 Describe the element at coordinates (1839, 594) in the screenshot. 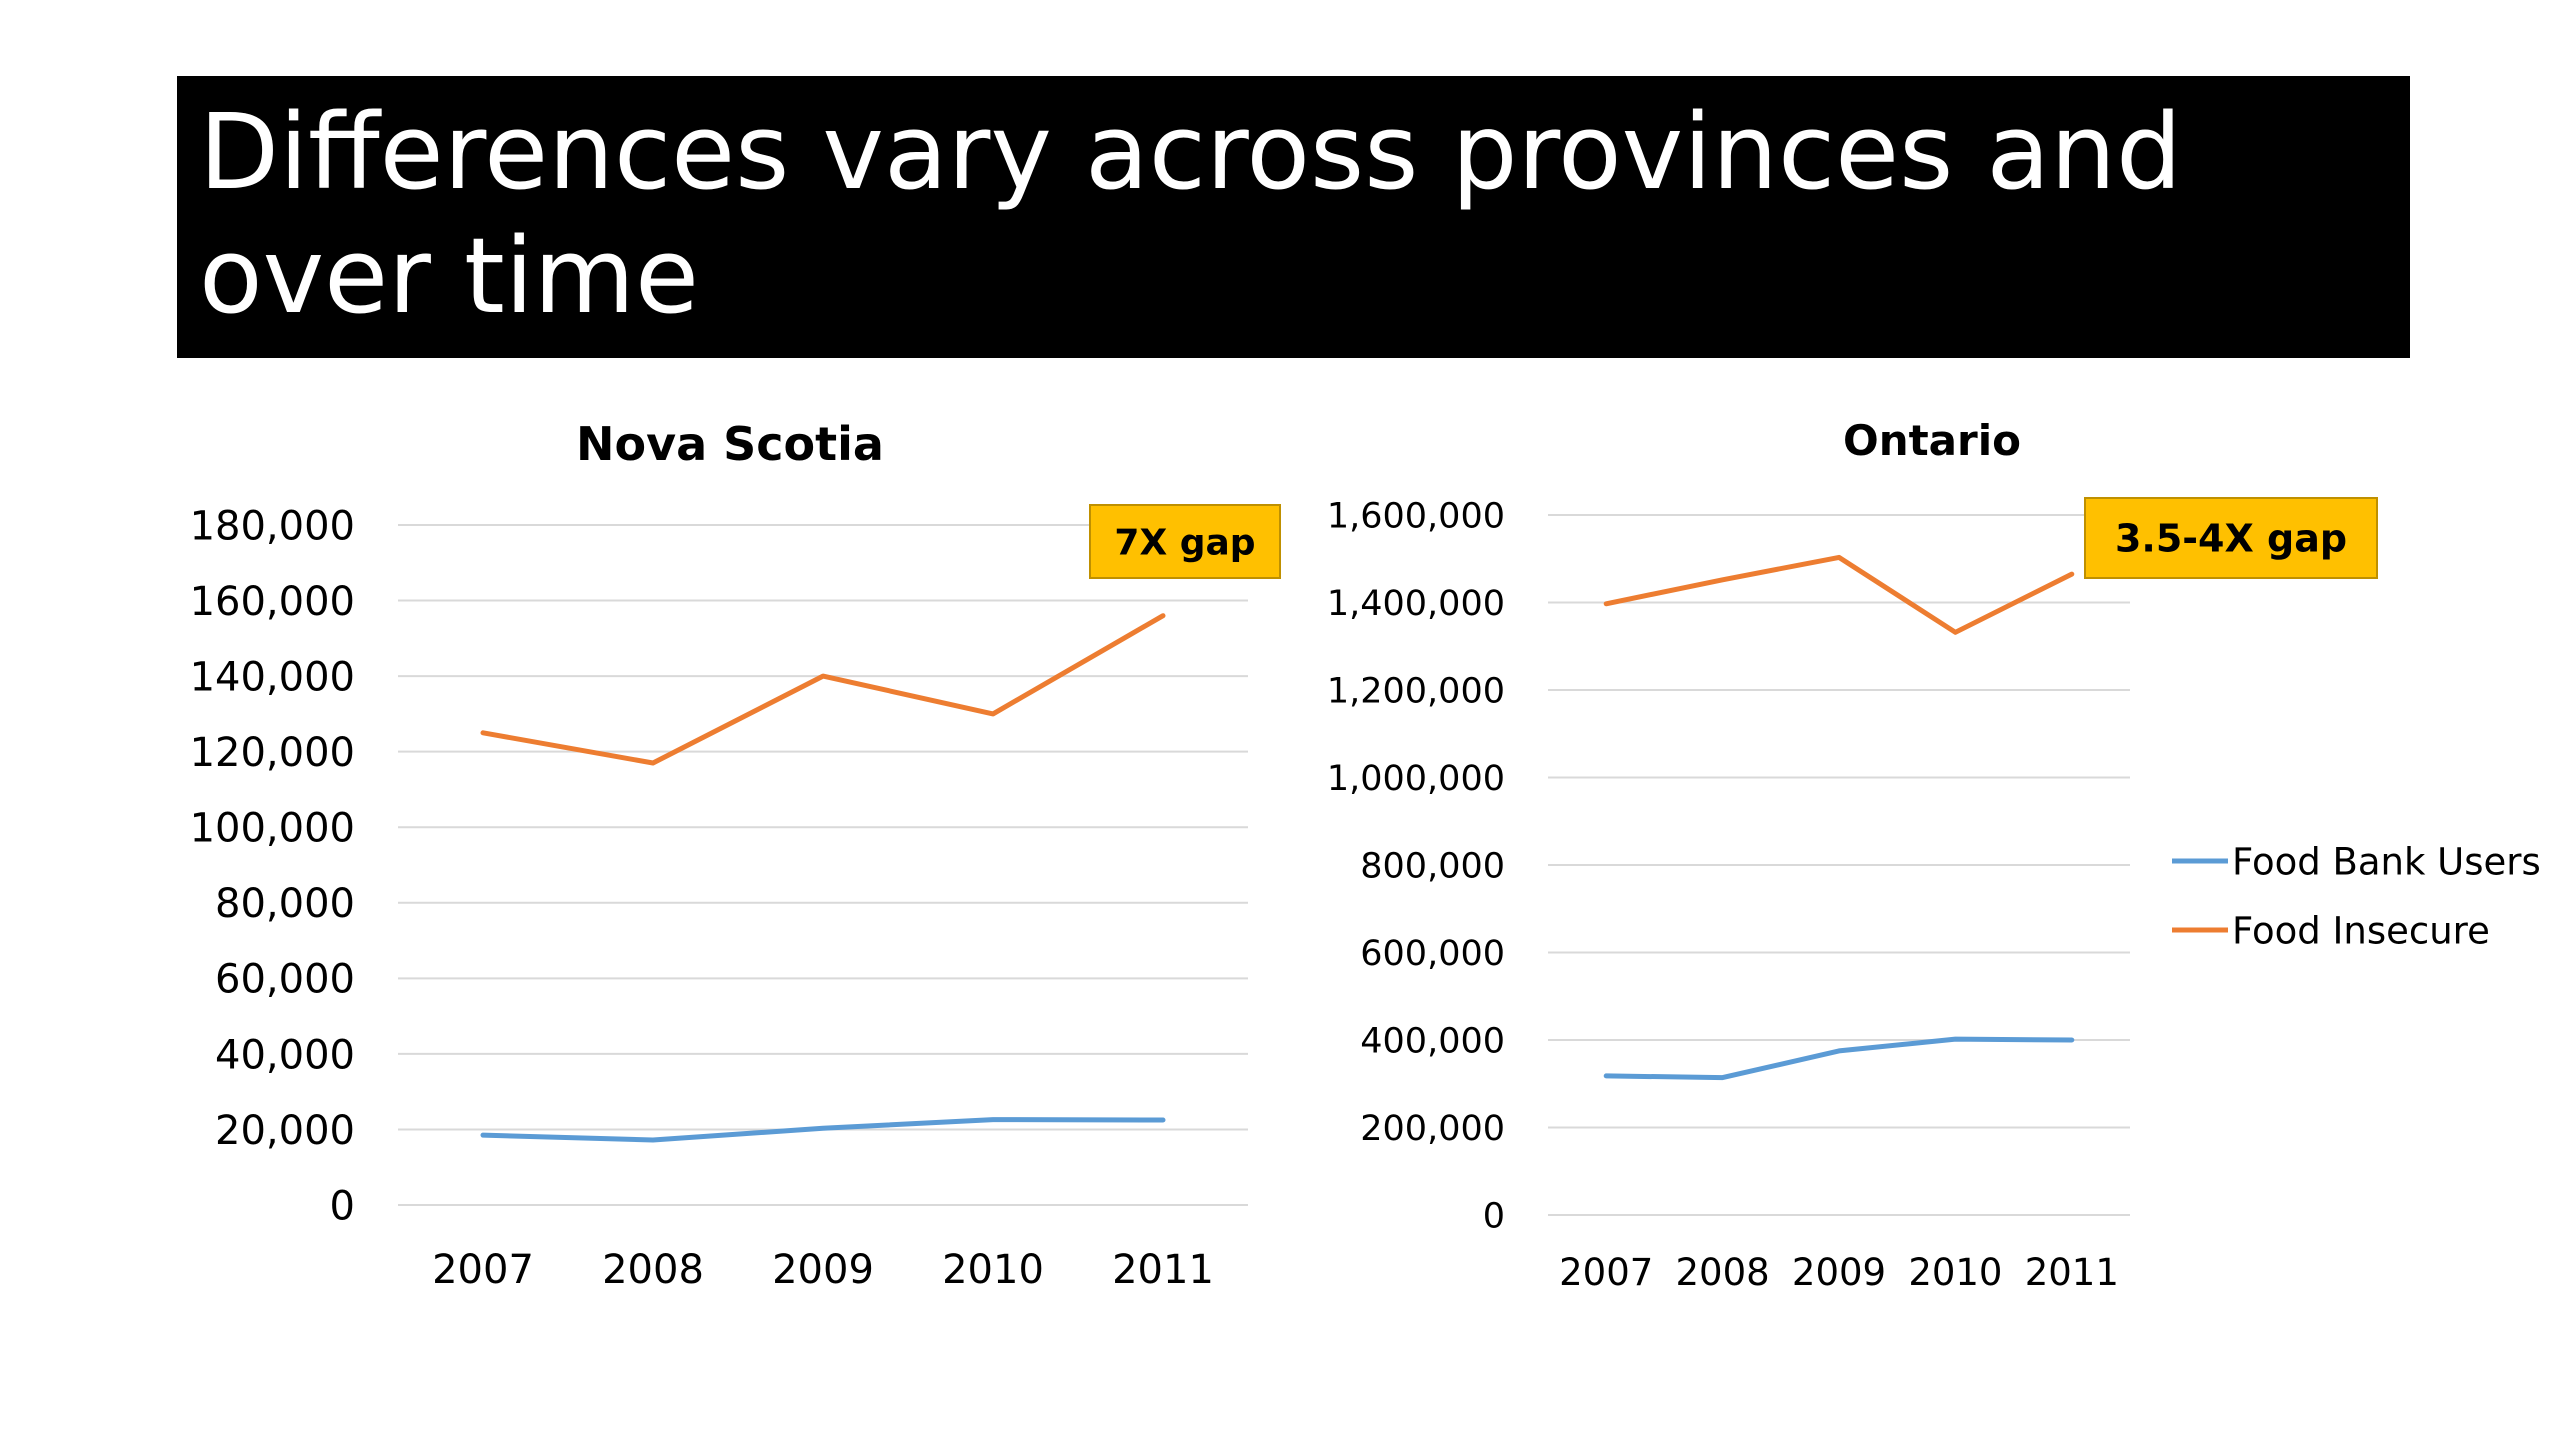

I see `ontario-food-insecure-line` at that location.